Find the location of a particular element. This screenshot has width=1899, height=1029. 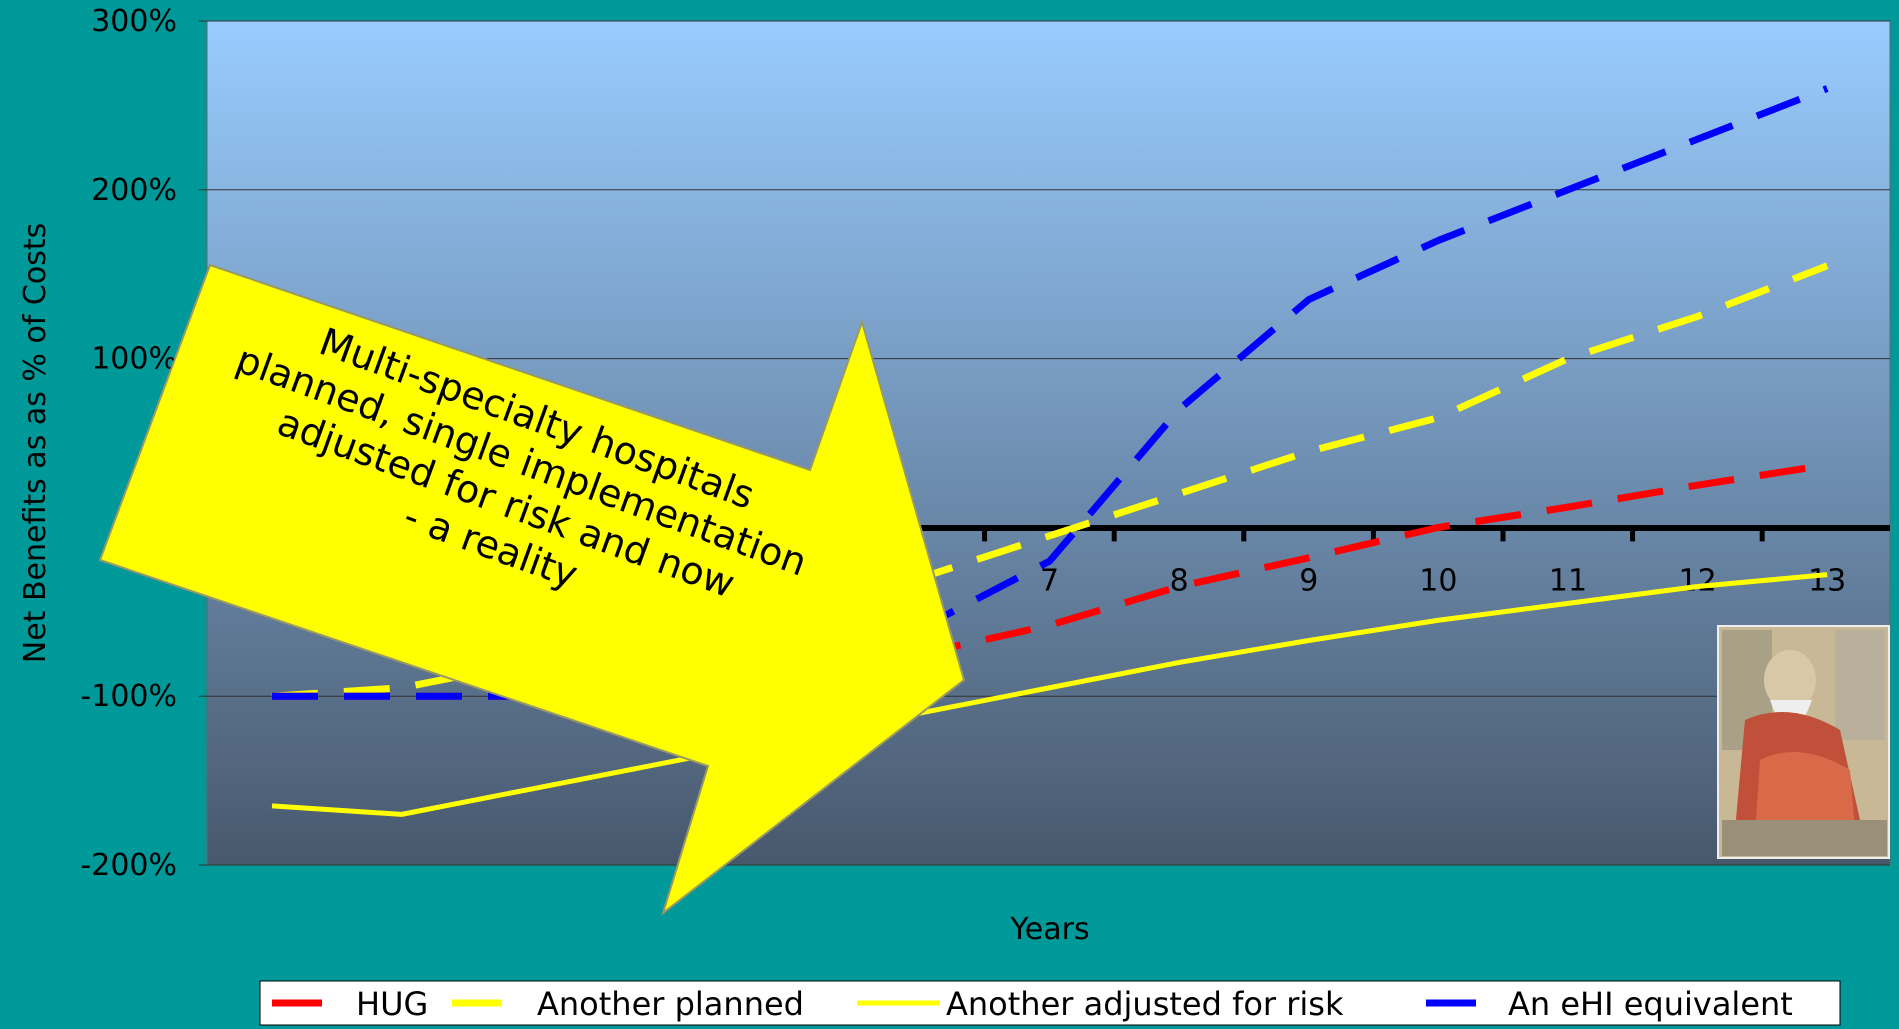

x-tick-label: 9 is located at coordinates (1308, 580).